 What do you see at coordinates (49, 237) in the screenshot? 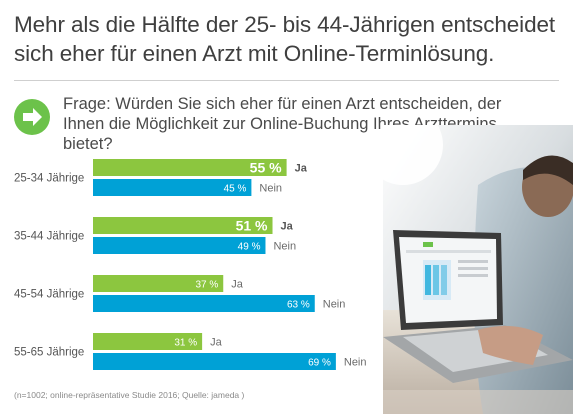
I see `category-label: 35-44 Jährige` at bounding box center [49, 237].